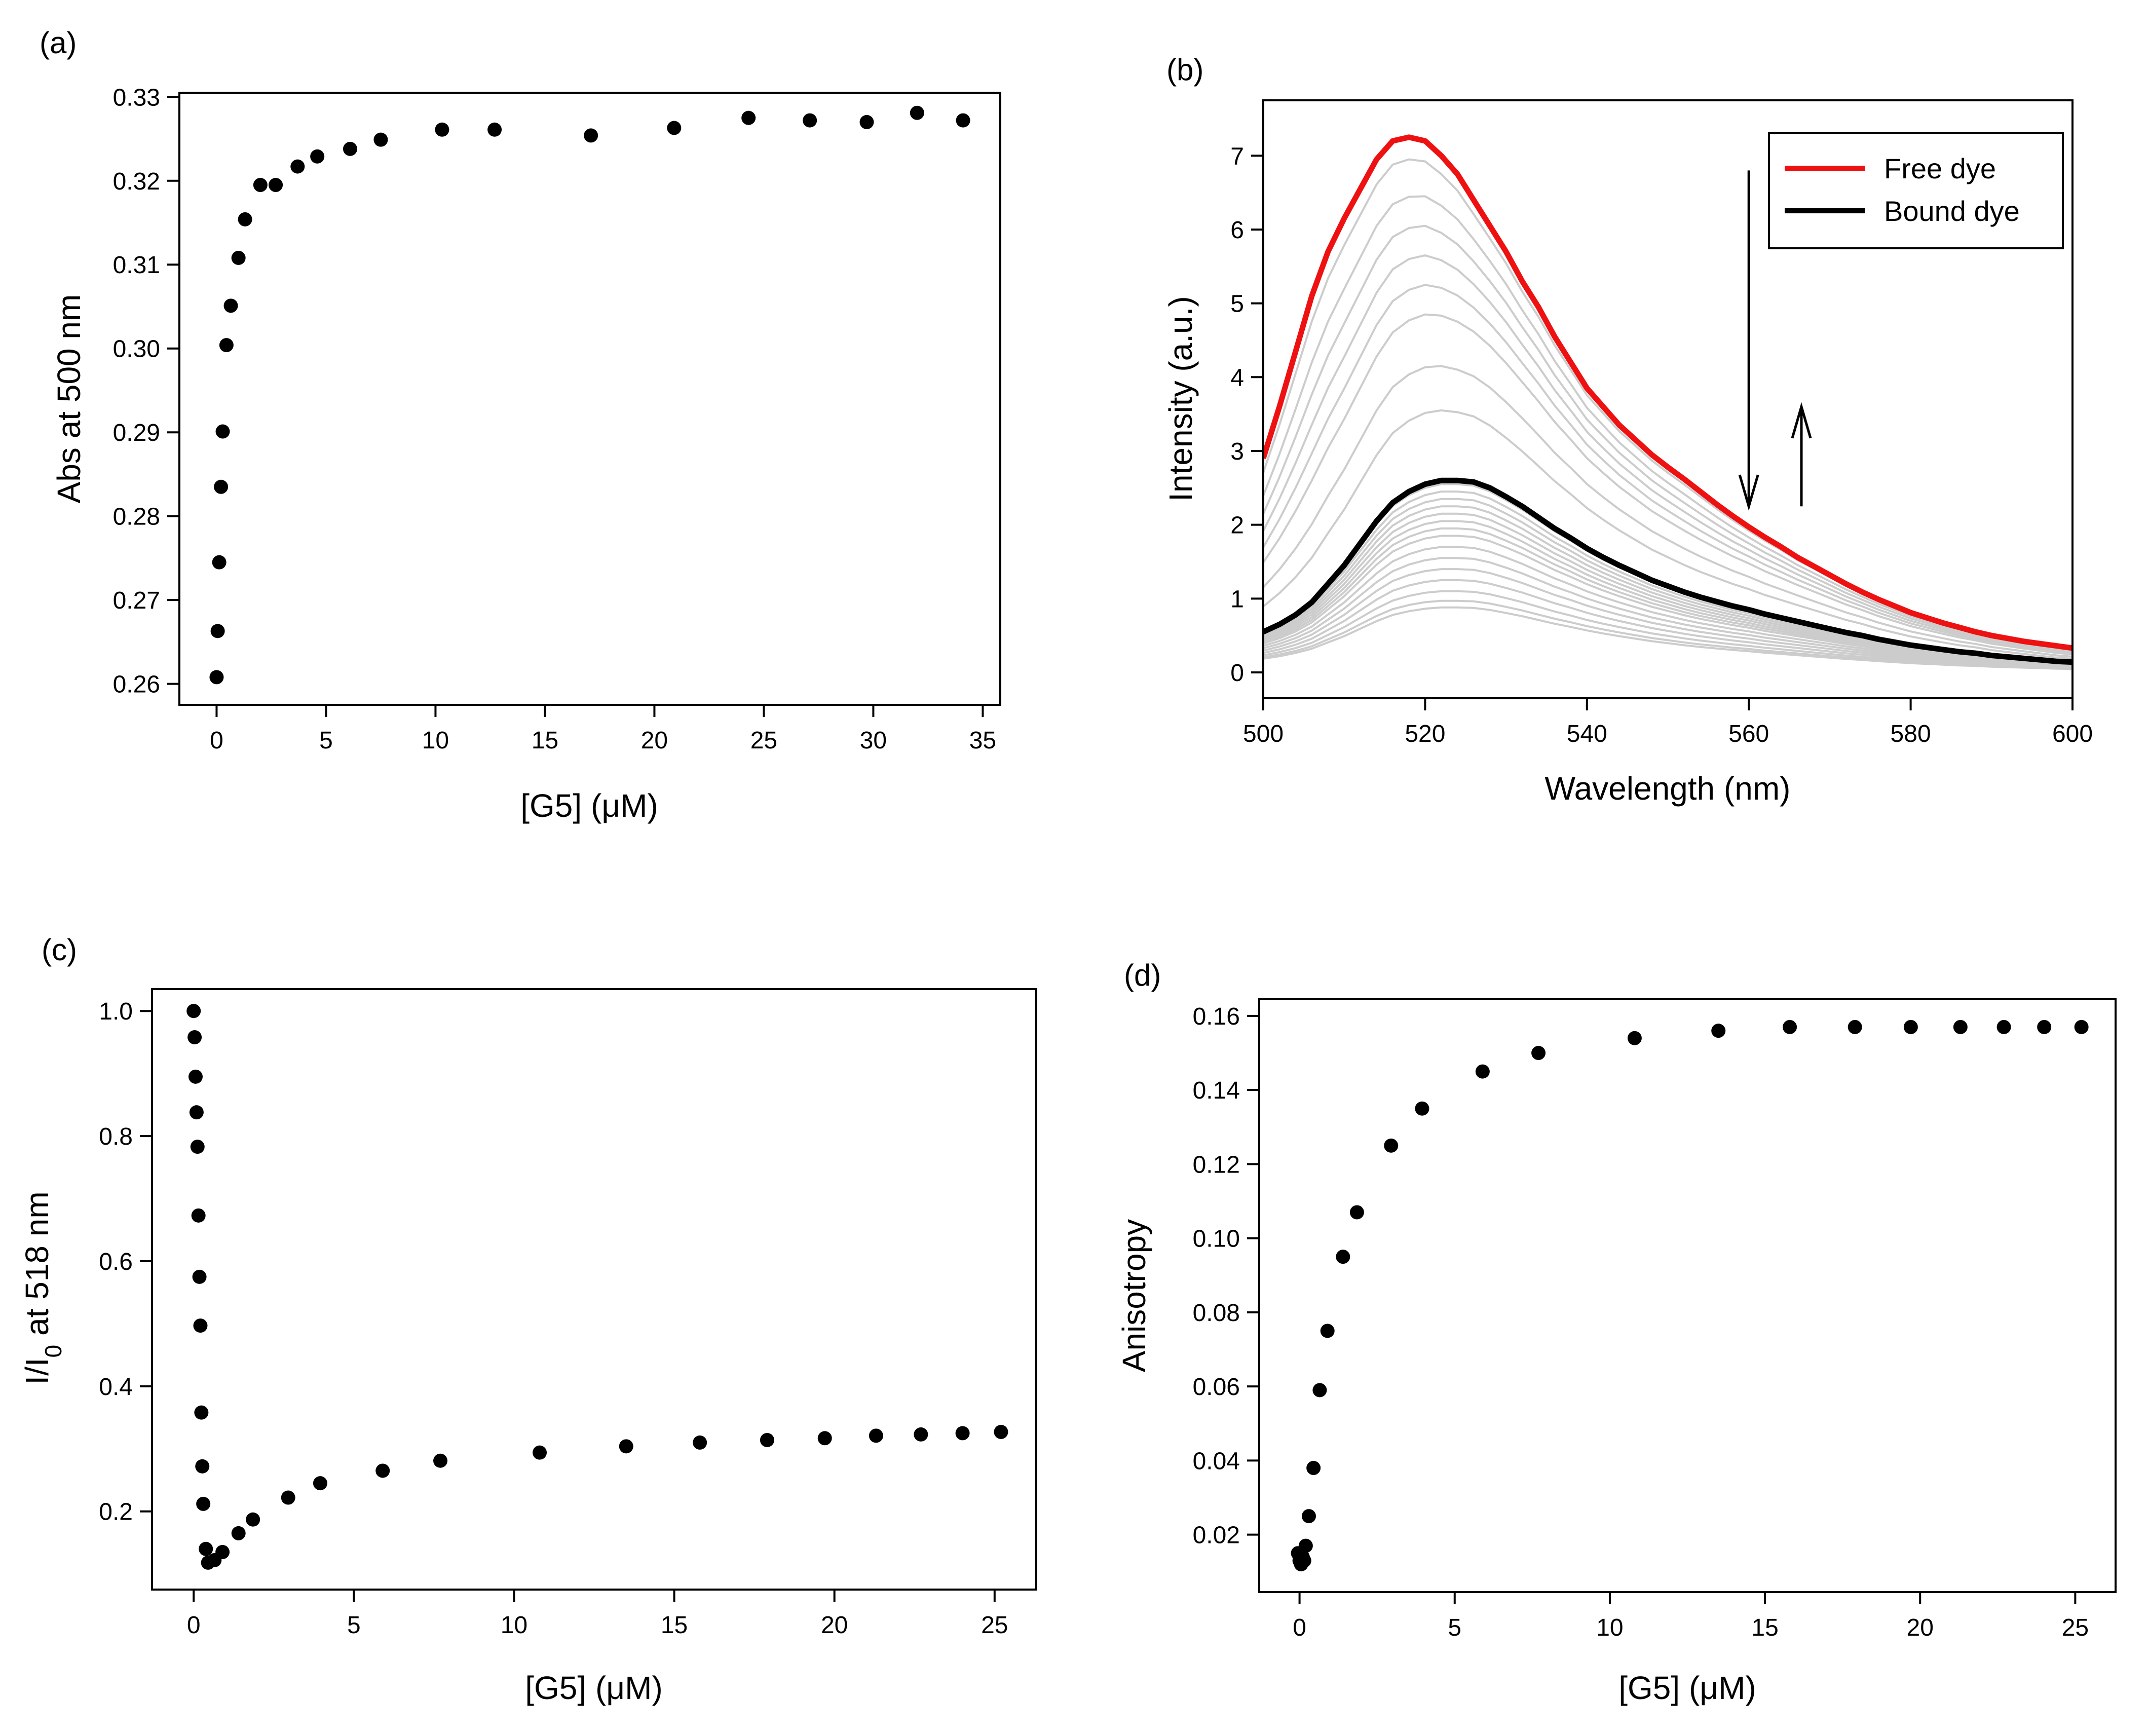 This screenshot has height=1736, width=2148. Describe the element at coordinates (1237, 304) in the screenshot. I see `panel-b-y-tick-label: 5` at that location.